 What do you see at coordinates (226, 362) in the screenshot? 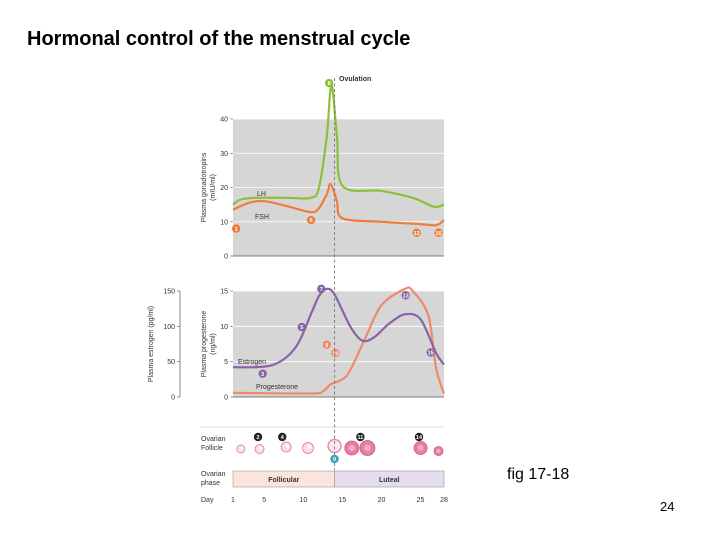
I see `progesterone-tick-label: 5` at bounding box center [226, 362].